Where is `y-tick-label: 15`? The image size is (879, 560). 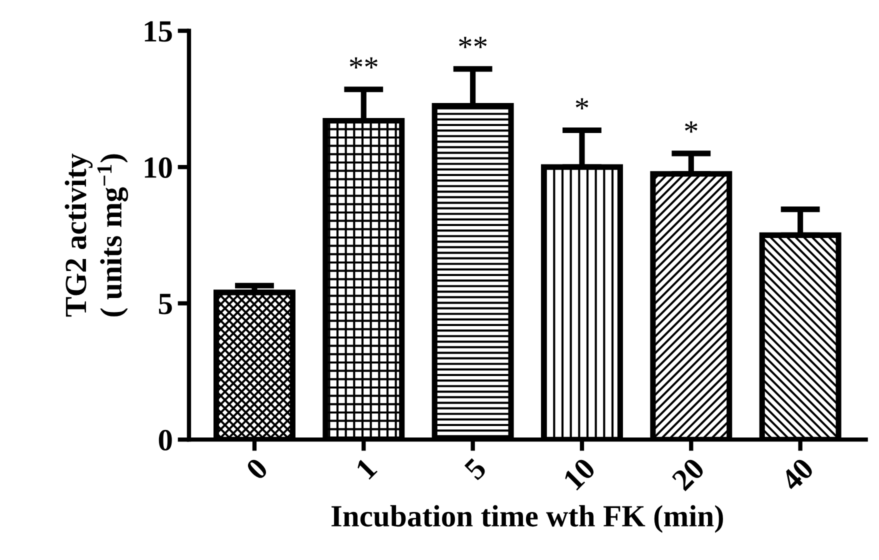 y-tick-label: 15 is located at coordinates (158, 31).